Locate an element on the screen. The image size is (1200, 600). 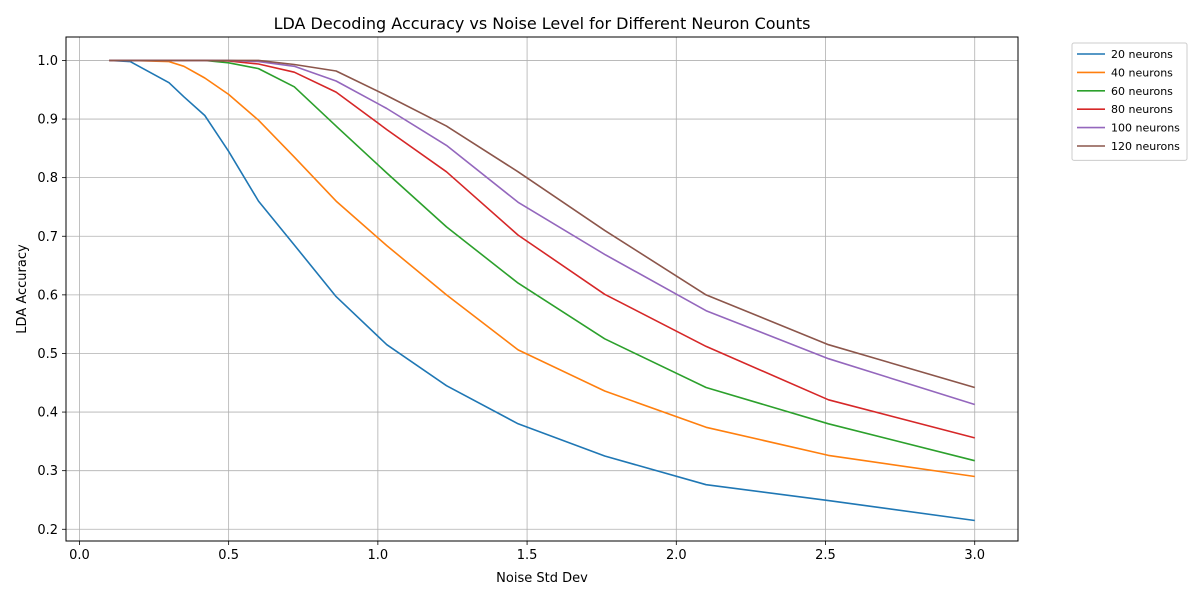
legend-label: 40 neurons is located at coordinates (1142, 72).